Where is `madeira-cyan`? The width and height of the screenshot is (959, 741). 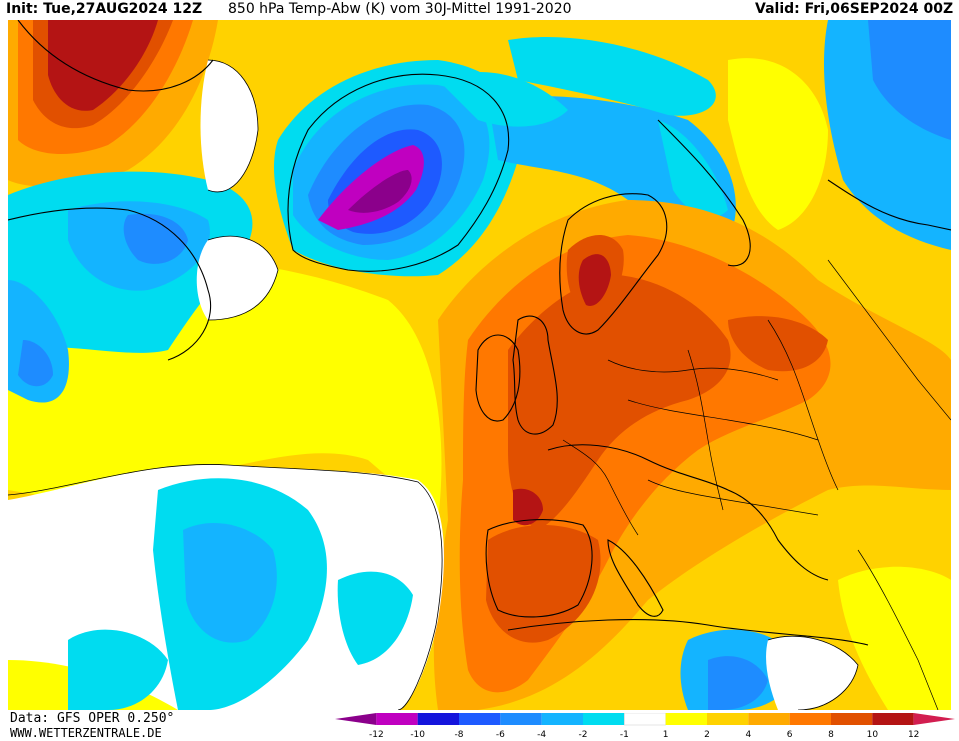 madeira-cyan is located at coordinates (375, 618).